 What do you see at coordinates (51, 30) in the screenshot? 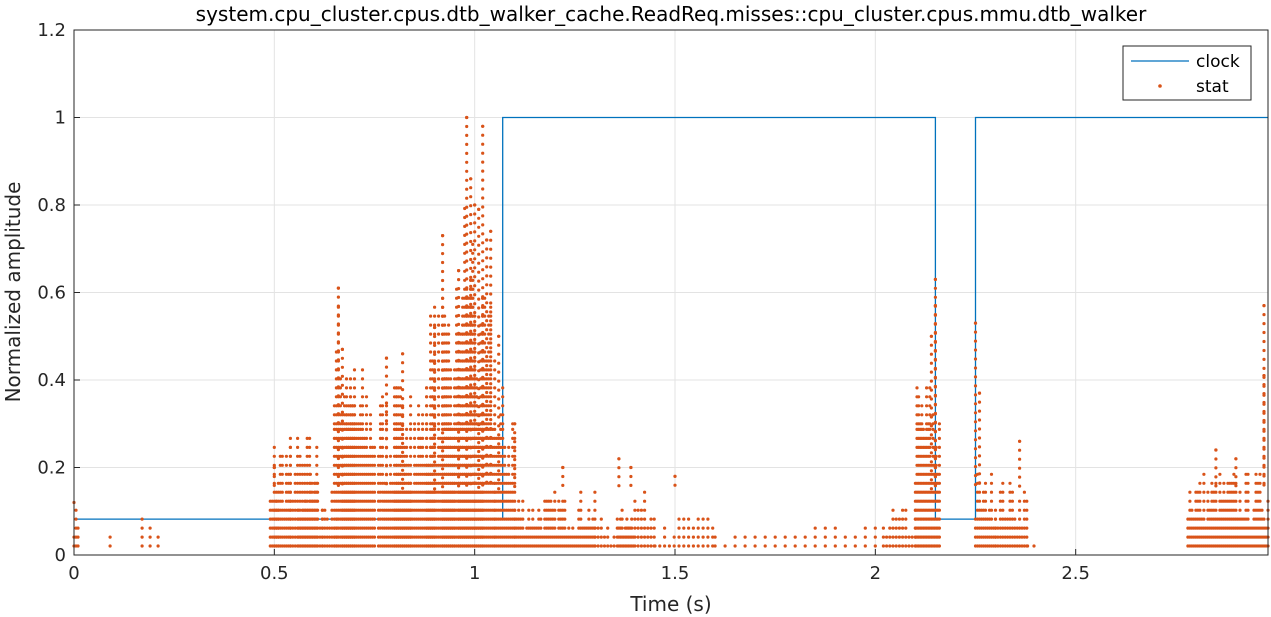
I see `y-tick-label: 1.2` at bounding box center [51, 30].